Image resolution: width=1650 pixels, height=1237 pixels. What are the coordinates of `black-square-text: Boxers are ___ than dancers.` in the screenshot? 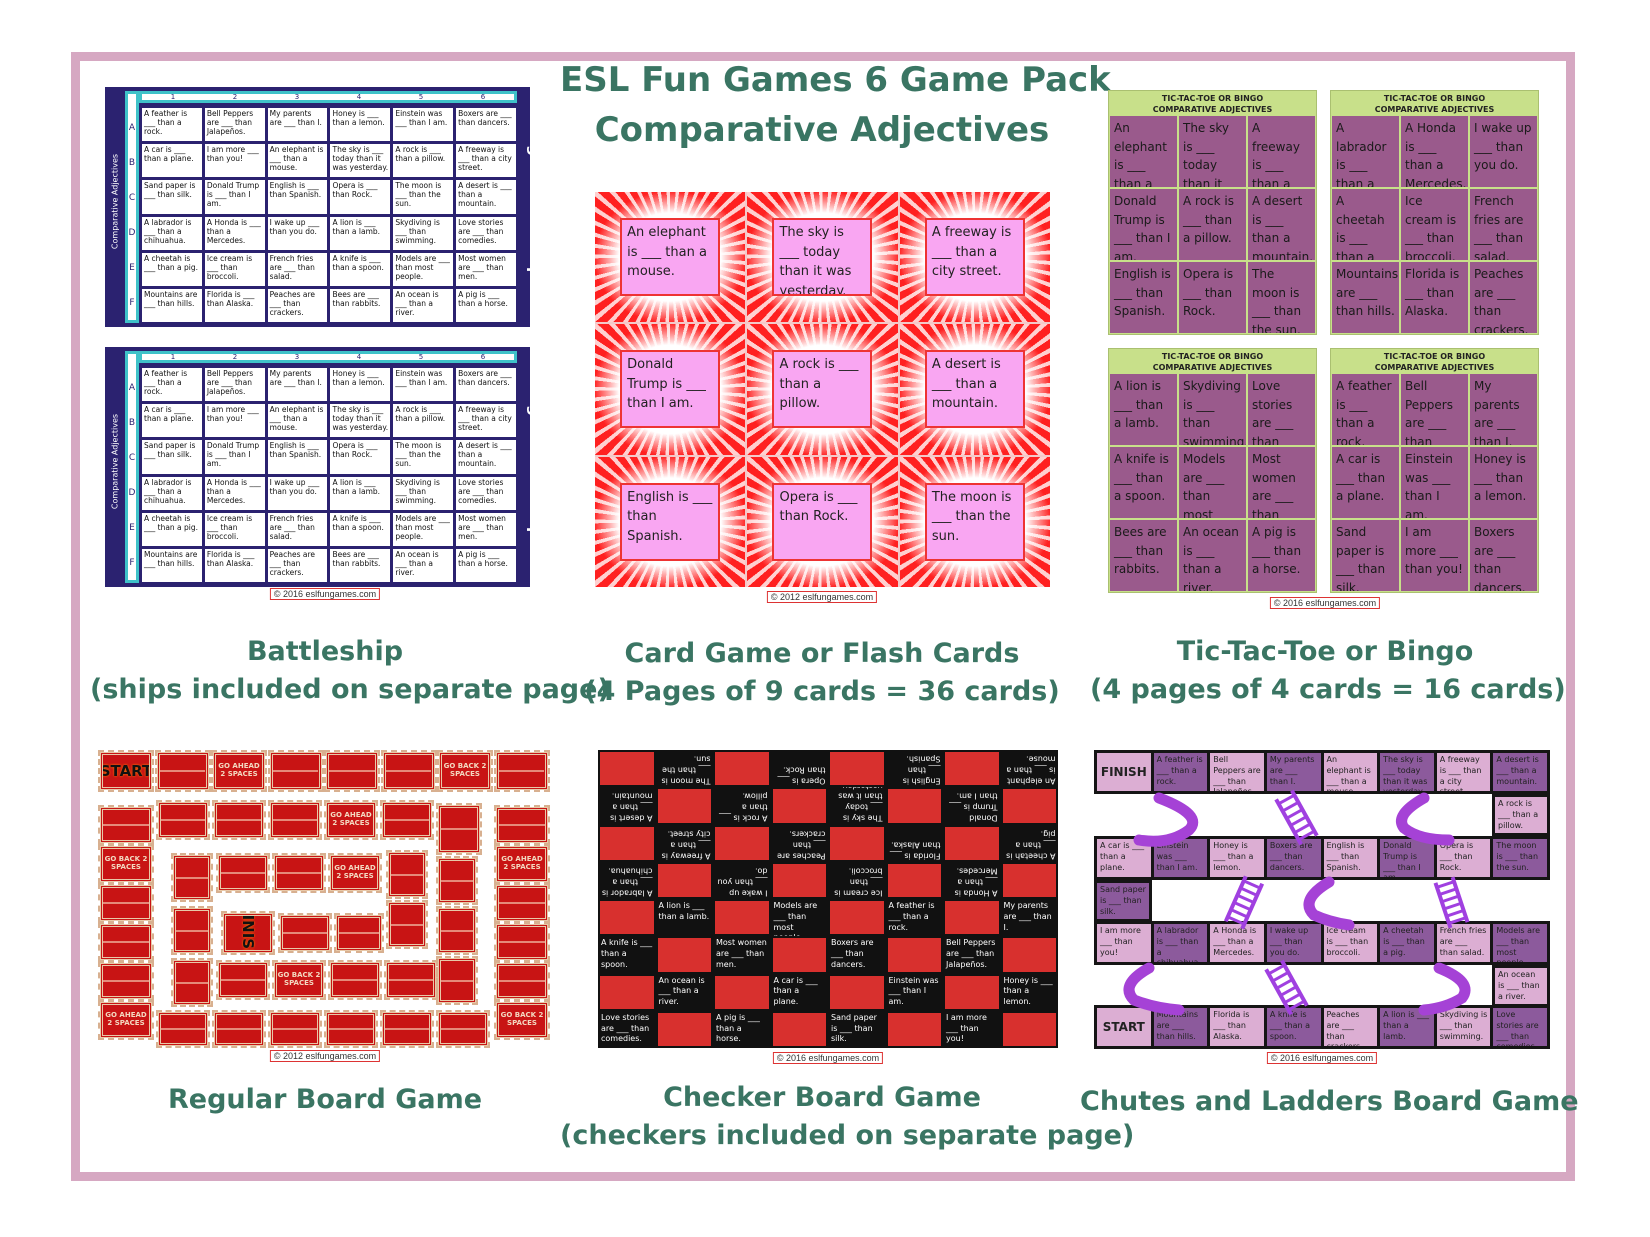 It's located at (852, 953).